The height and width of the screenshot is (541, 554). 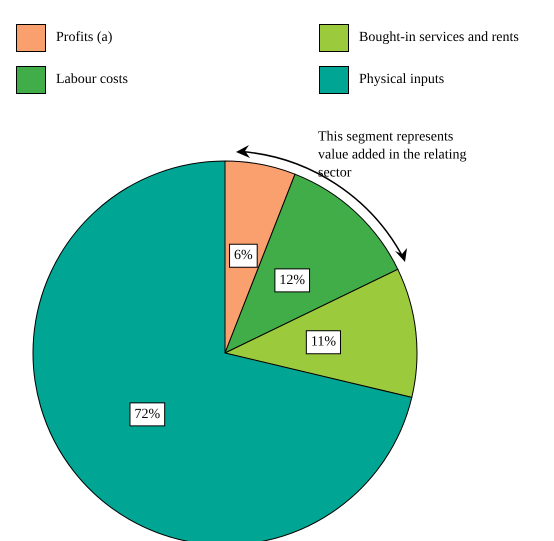 I want to click on data-label: 72%, so click(x=147, y=414).